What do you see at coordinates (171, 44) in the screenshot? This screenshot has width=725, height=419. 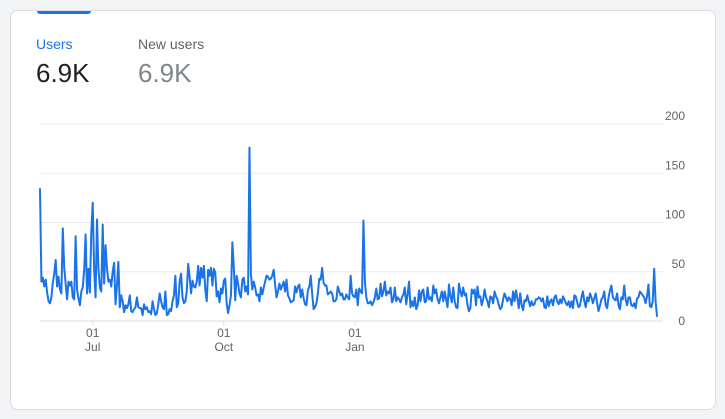 I see `metric-label-new-users: New users` at bounding box center [171, 44].